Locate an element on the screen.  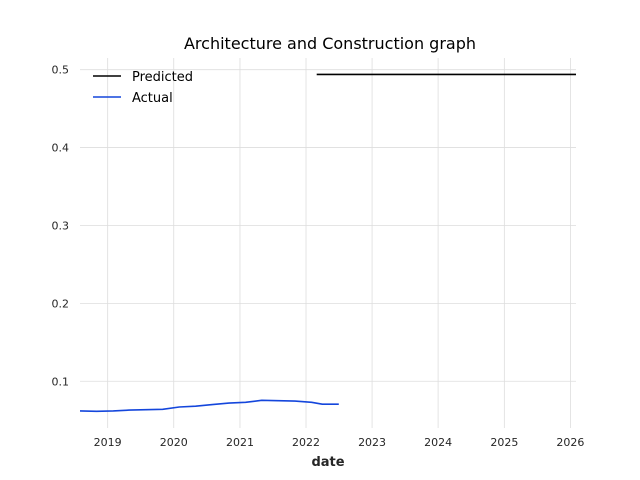
y-tick-label: 0.3 is located at coordinates (61, 225).